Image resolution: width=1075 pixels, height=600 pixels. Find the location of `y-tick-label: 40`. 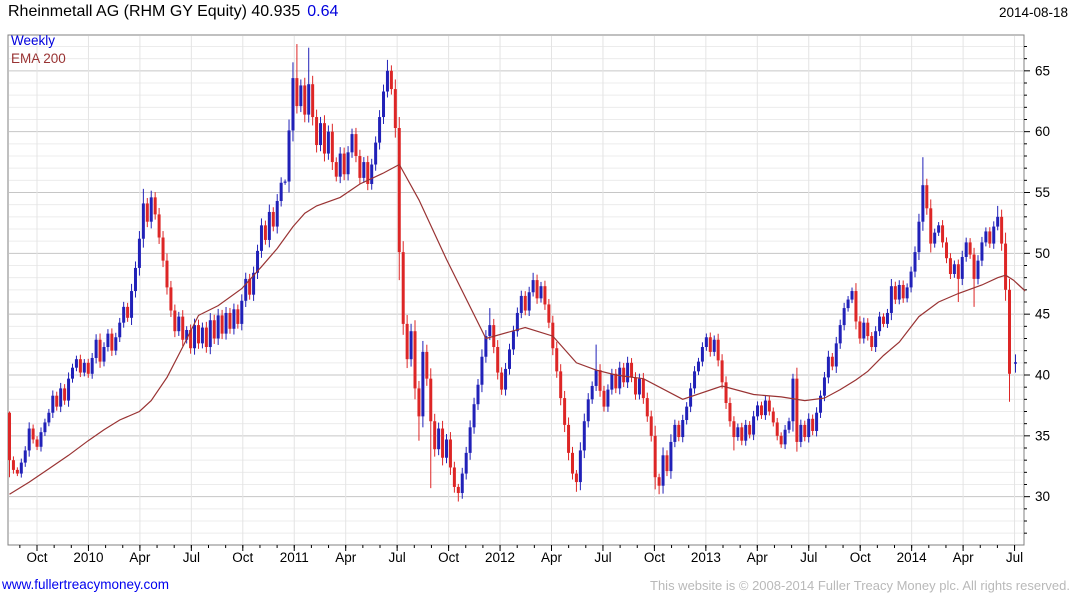

y-tick-label: 40 is located at coordinates (1042, 375).